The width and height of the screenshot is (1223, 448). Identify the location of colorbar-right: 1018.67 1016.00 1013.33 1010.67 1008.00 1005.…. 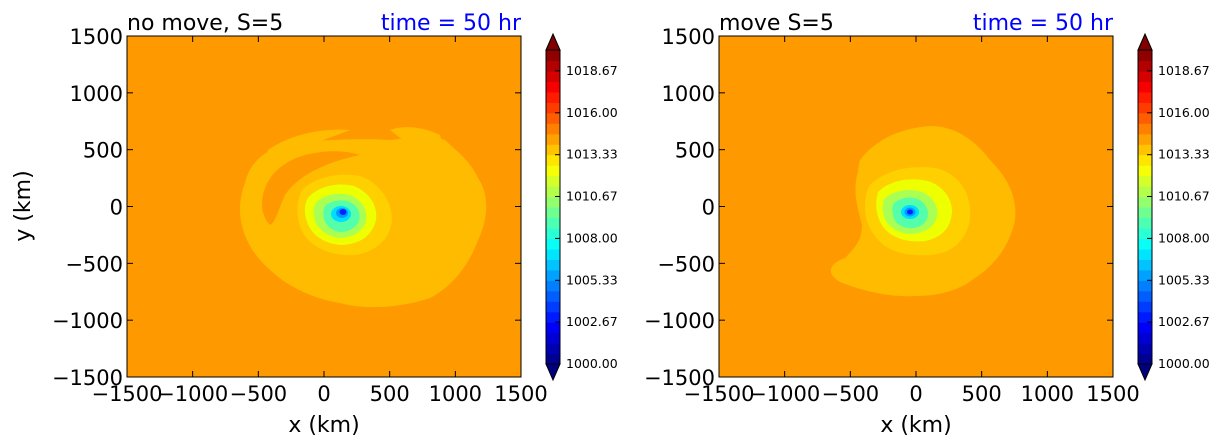
(1173, 207).